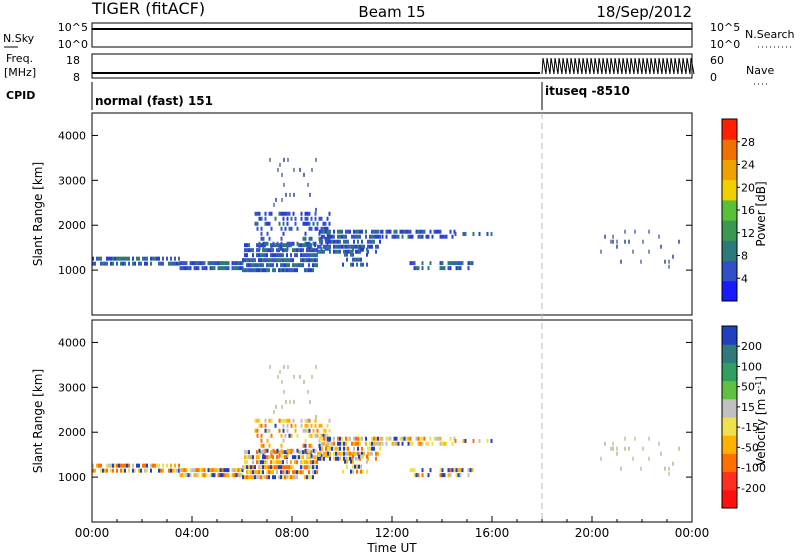 Image resolution: width=800 pixels, height=558 pixels. I want to click on colorbar-tick-label: 12, so click(748, 233).